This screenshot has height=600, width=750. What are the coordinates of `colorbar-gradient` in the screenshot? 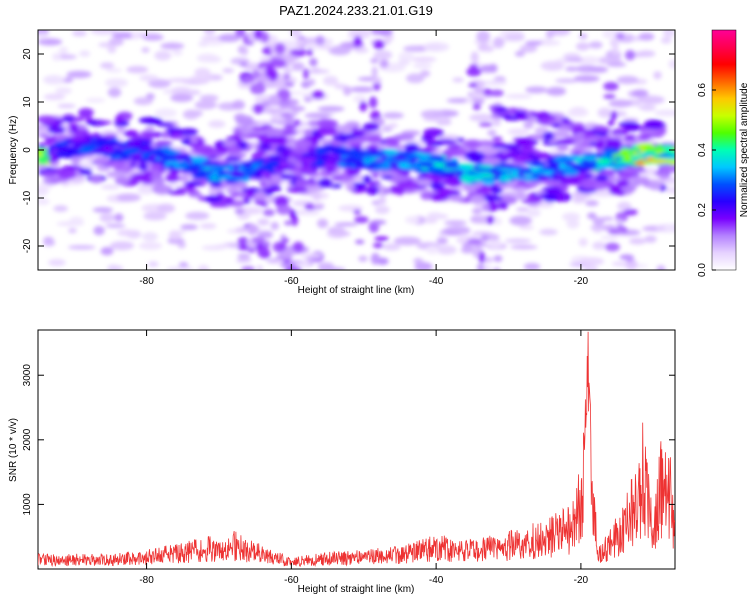 It's located at (724, 150).